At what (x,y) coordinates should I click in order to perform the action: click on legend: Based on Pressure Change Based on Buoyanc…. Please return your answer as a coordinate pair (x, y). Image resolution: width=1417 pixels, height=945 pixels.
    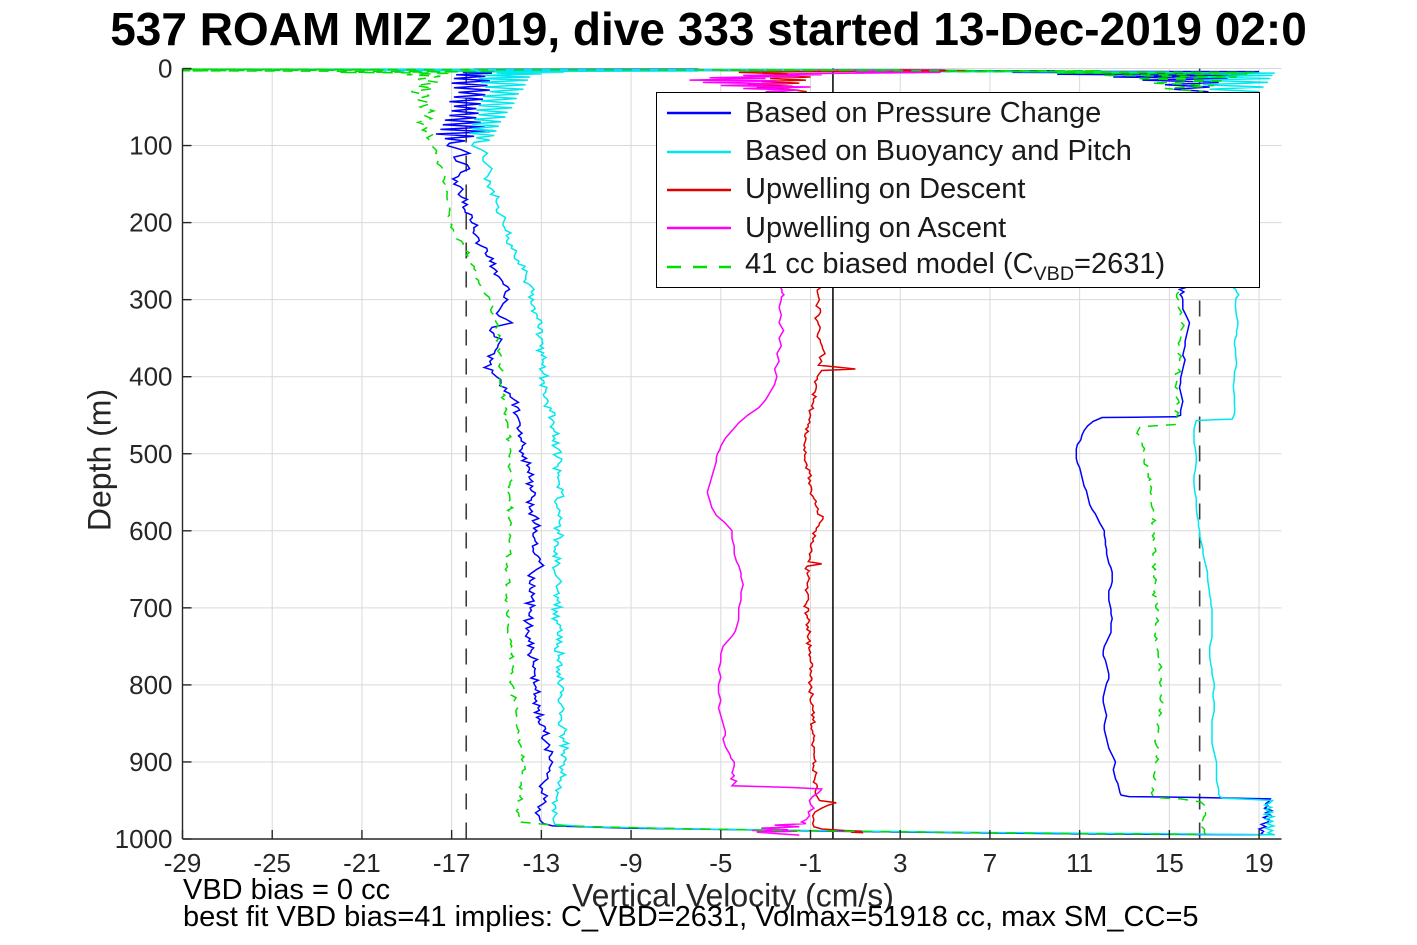
    Looking at the image, I should click on (958, 190).